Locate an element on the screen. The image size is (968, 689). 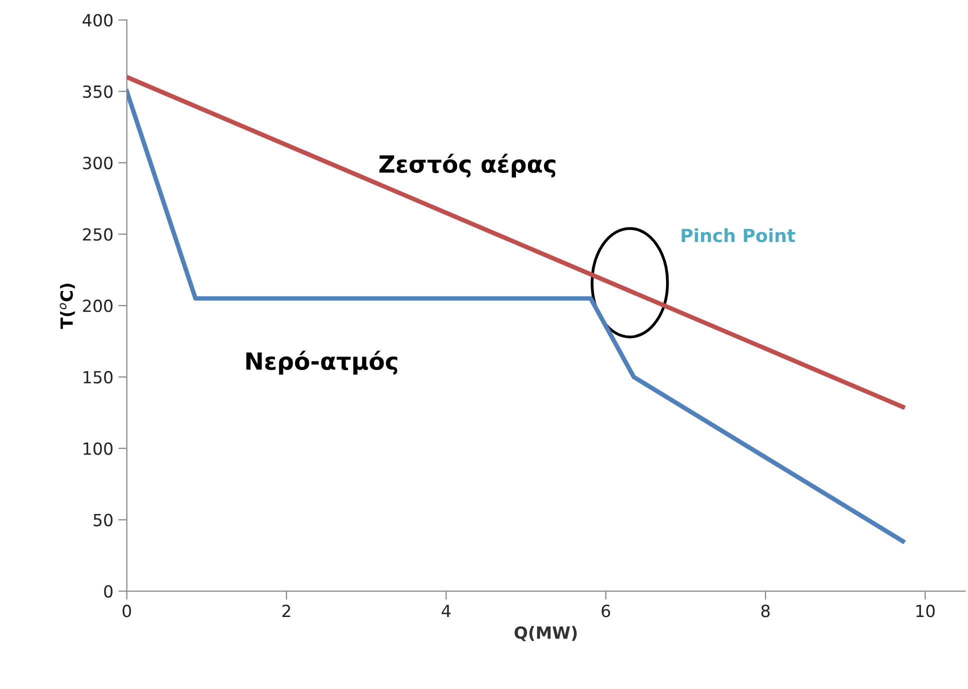
x-tick-label: 0 is located at coordinates (127, 611).